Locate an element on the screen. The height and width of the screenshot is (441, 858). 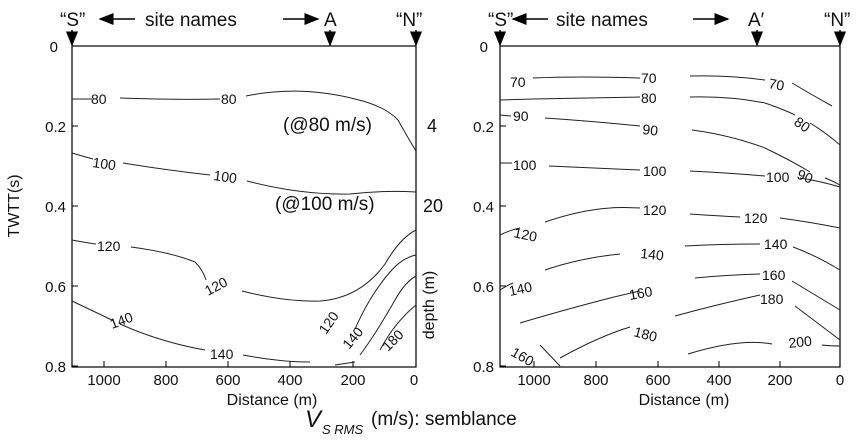
left-y-ticks is located at coordinates (75, 206).